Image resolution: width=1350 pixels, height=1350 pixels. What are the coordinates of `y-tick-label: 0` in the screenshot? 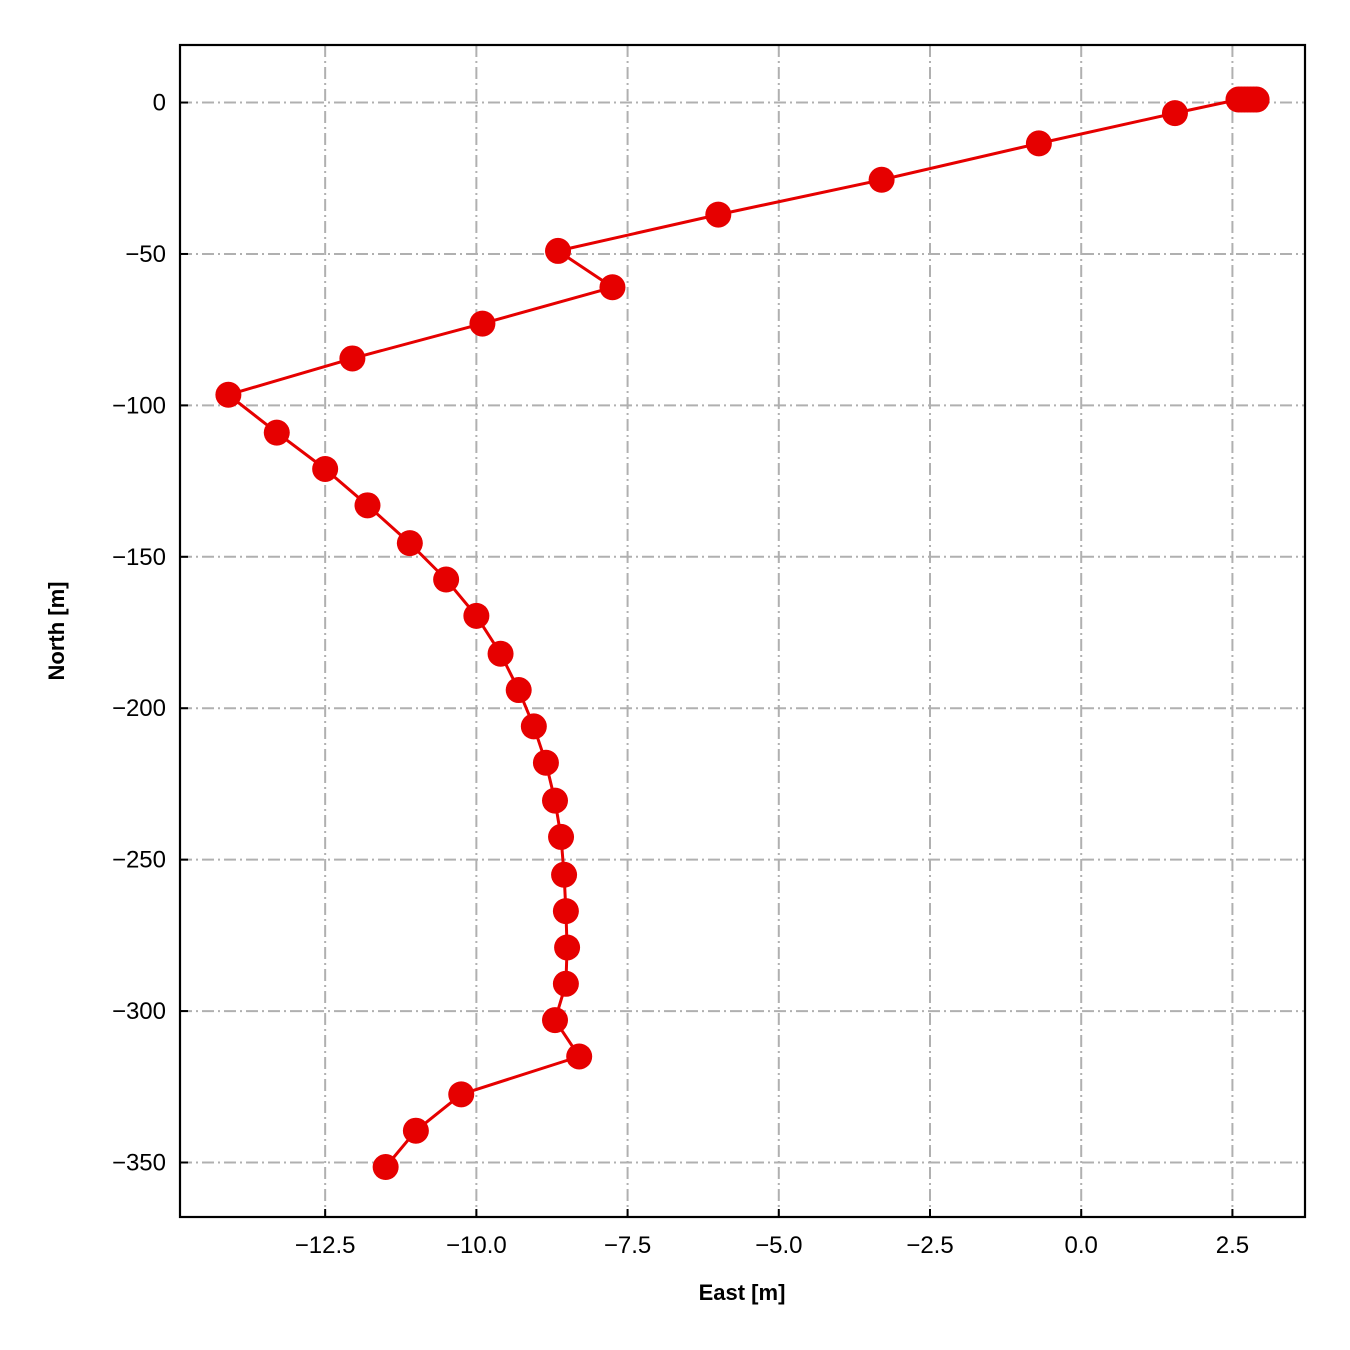 It's located at (159, 103).